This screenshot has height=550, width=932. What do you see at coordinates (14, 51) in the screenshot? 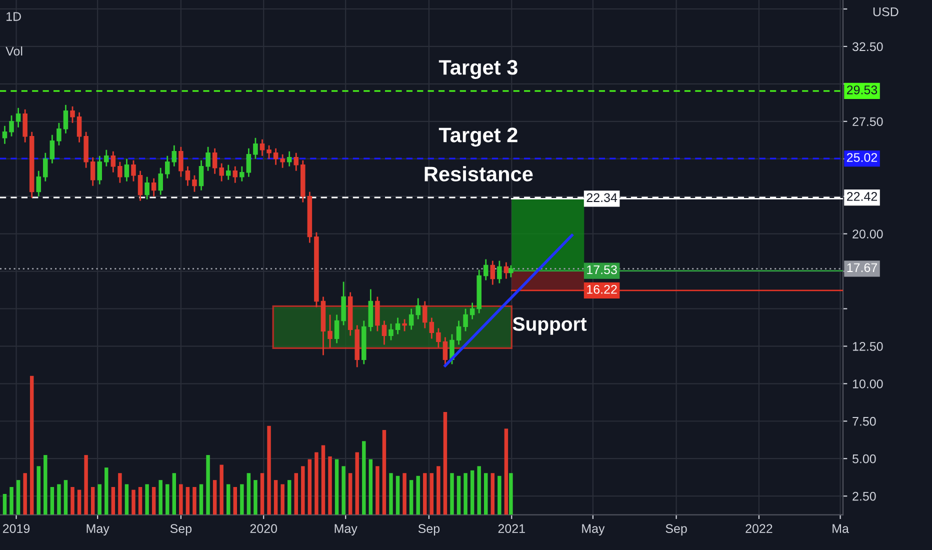
I see `chart-title: Vol` at bounding box center [14, 51].